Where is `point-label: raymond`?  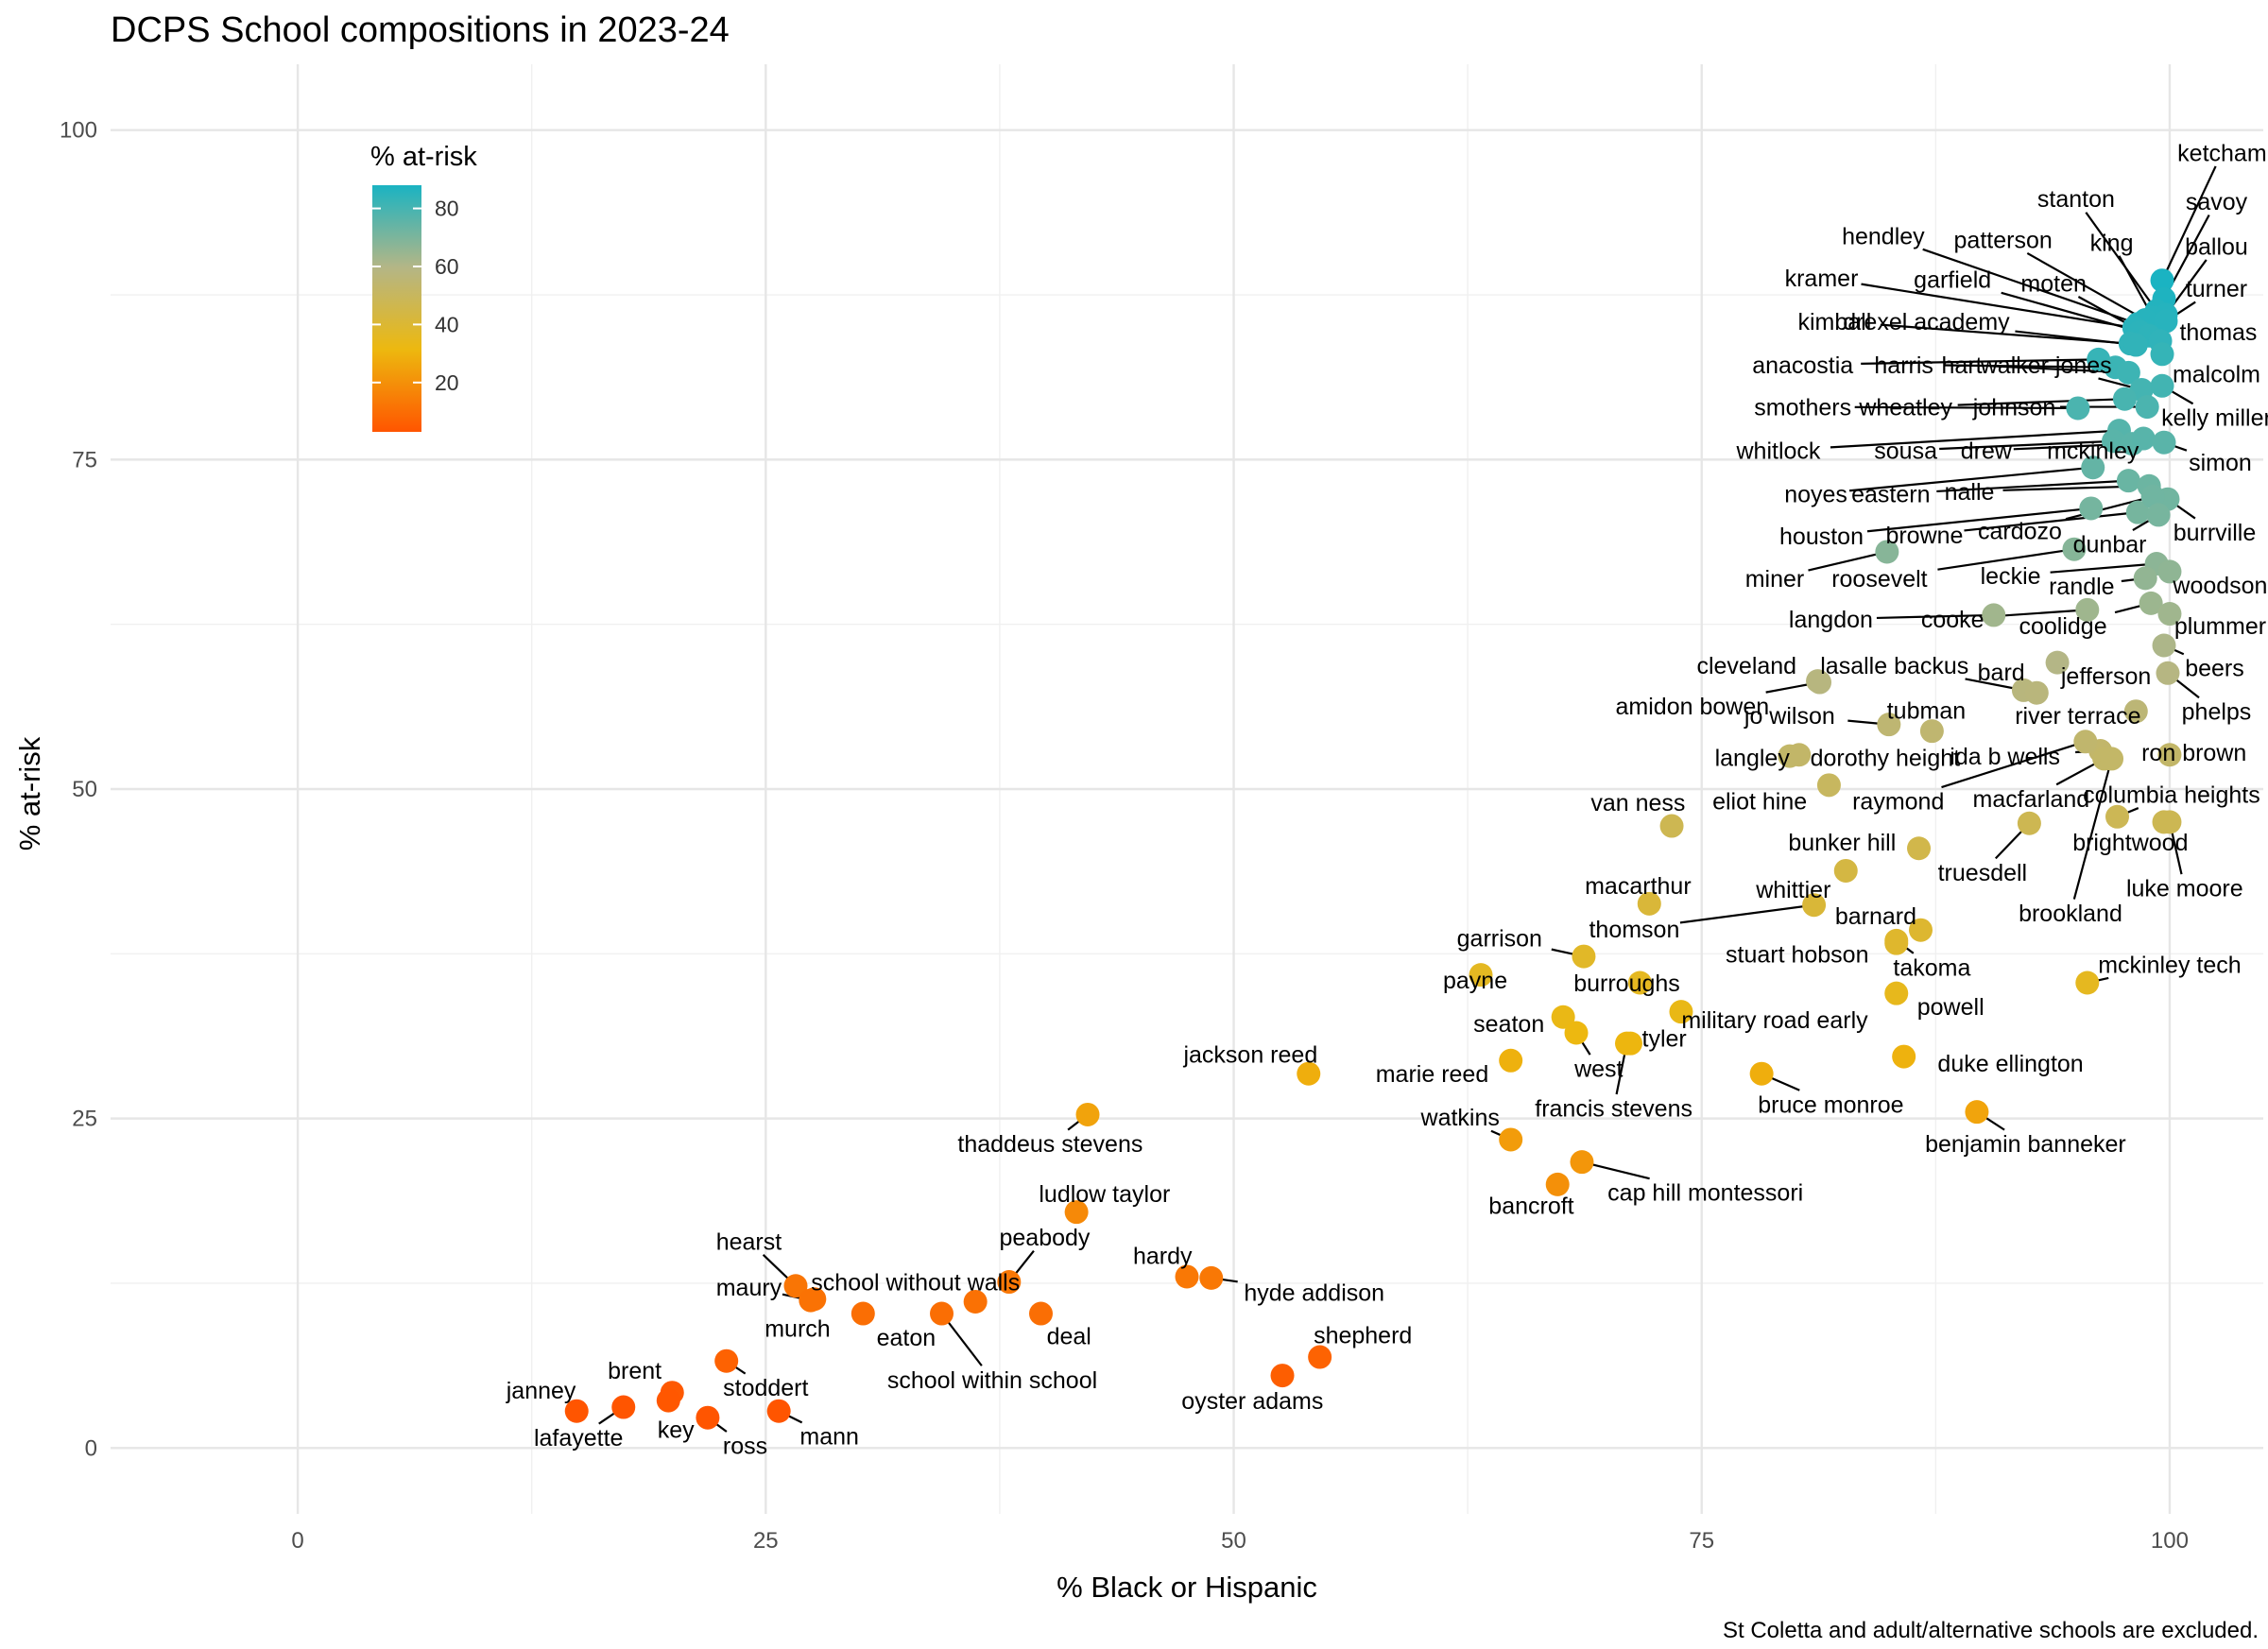
point-label: raymond is located at coordinates (1898, 802).